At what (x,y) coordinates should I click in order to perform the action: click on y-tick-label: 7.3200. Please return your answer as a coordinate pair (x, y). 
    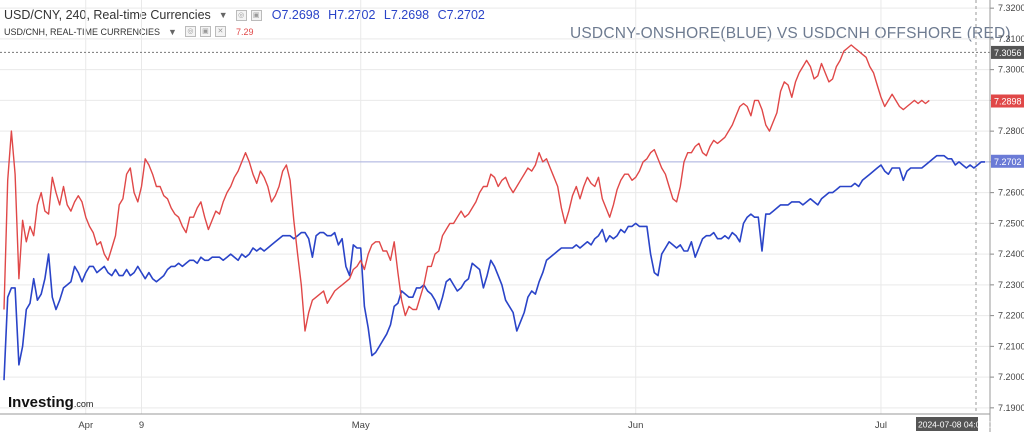
    Looking at the image, I should click on (1011, 8).